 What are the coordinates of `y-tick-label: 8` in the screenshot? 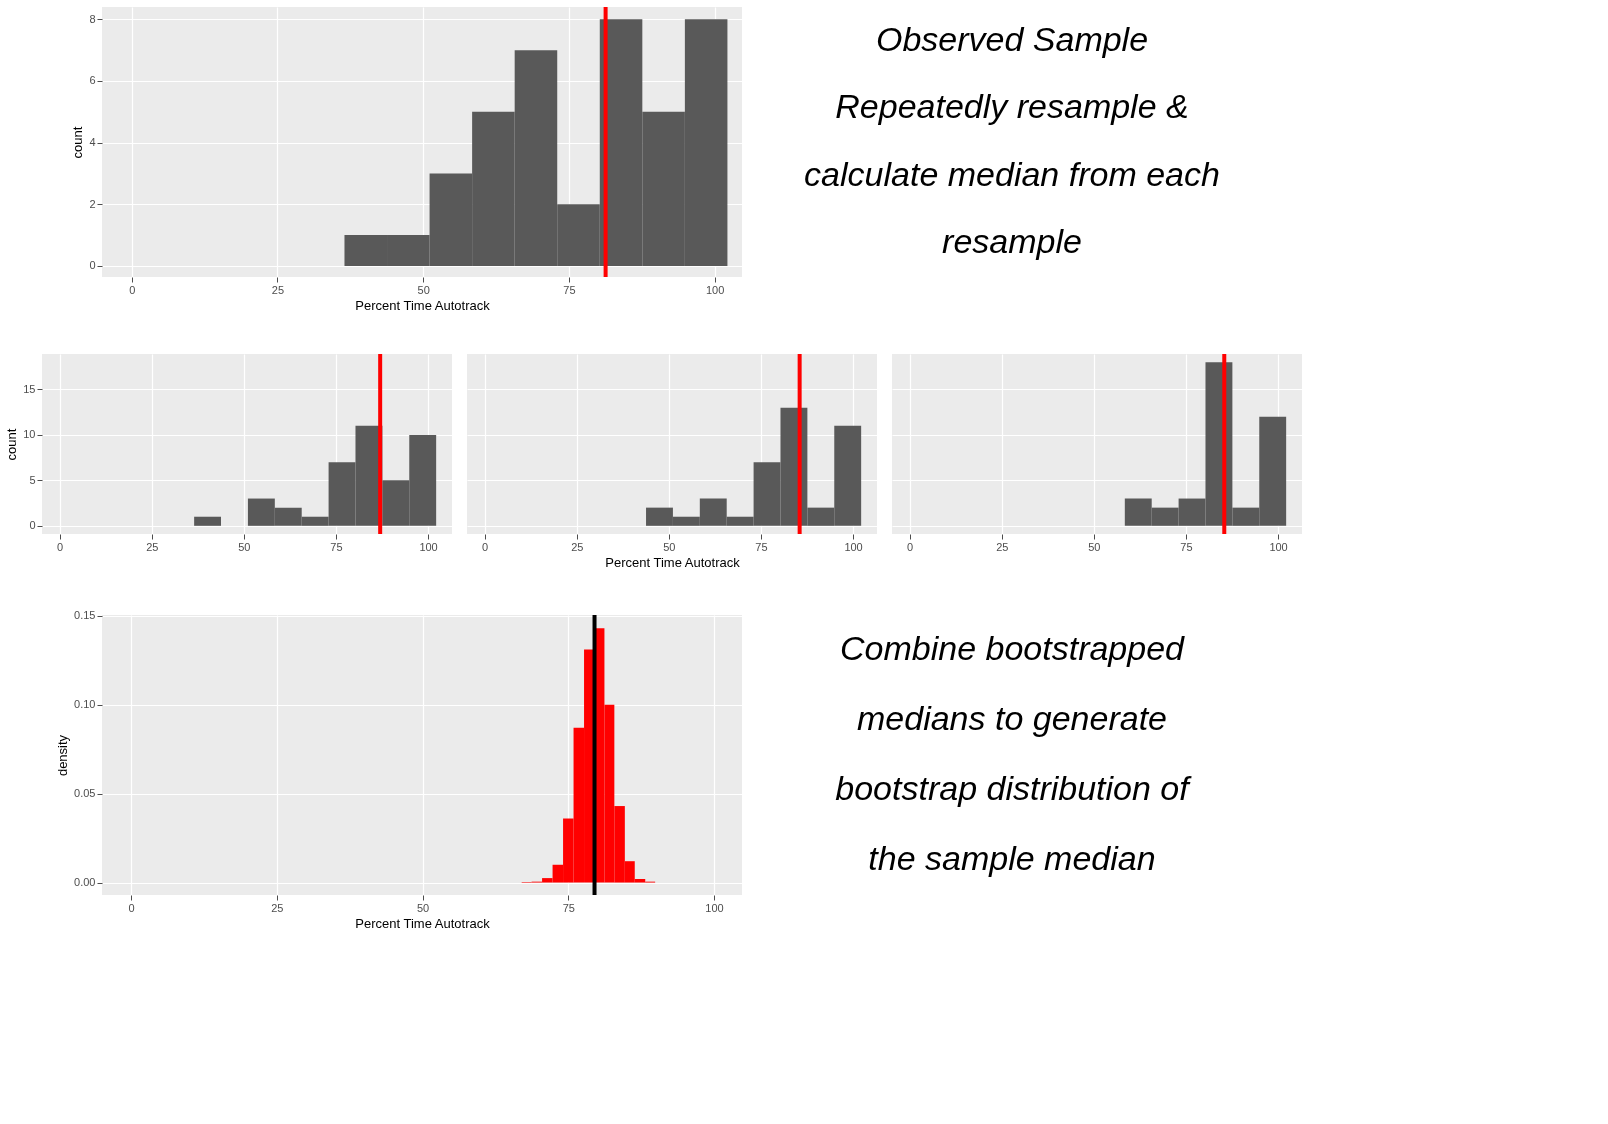 It's located at (92, 18).